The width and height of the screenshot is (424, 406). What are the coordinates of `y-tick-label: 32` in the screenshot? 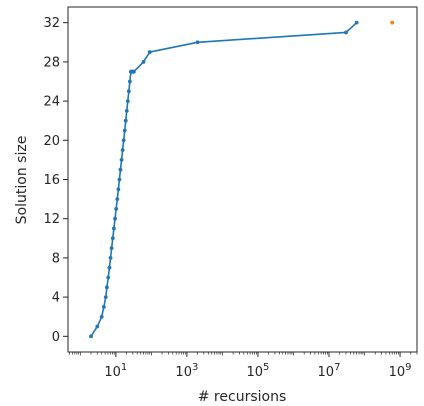 It's located at (51, 23).